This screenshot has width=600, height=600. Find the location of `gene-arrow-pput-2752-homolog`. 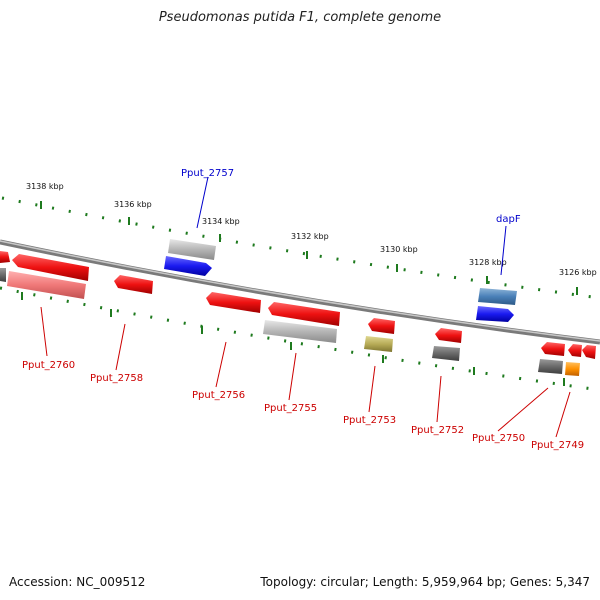

gene-arrow-pput-2752-homolog is located at coordinates (446, 353).